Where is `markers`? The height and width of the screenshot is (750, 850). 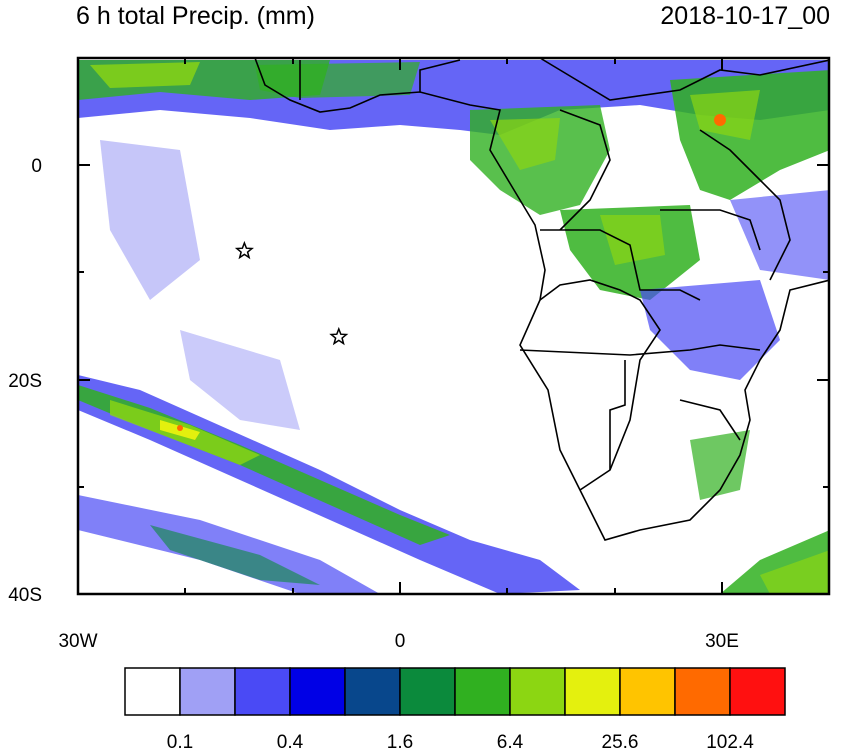
markers is located at coordinates (291, 293).